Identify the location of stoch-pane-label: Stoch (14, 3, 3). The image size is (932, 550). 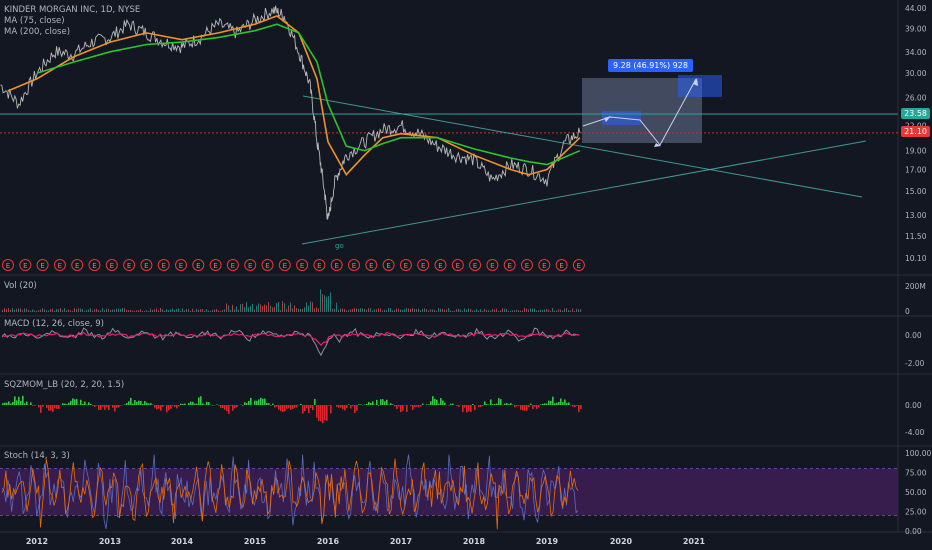
(37, 456).